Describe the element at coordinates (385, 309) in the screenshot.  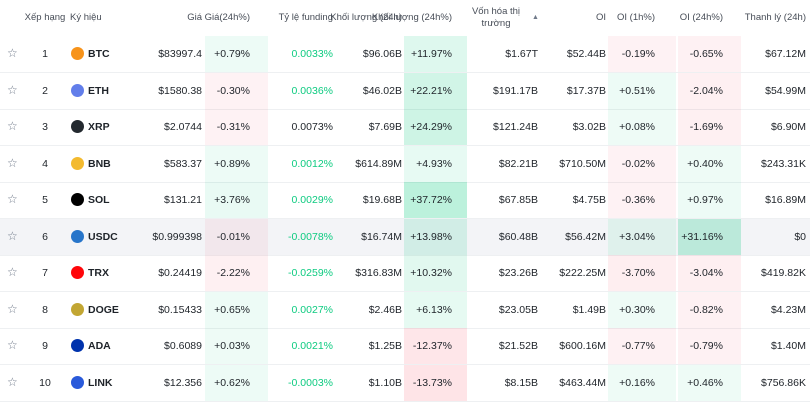
I see `volume: $2.46B` at that location.